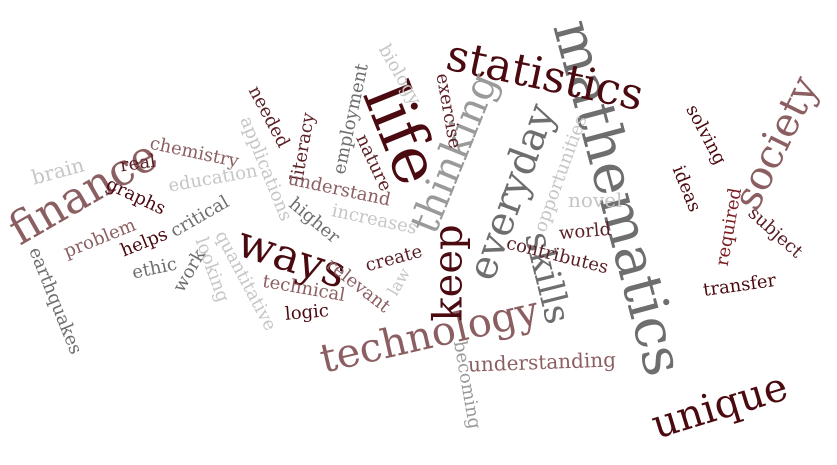  I want to click on word-world: world, so click(585, 231).